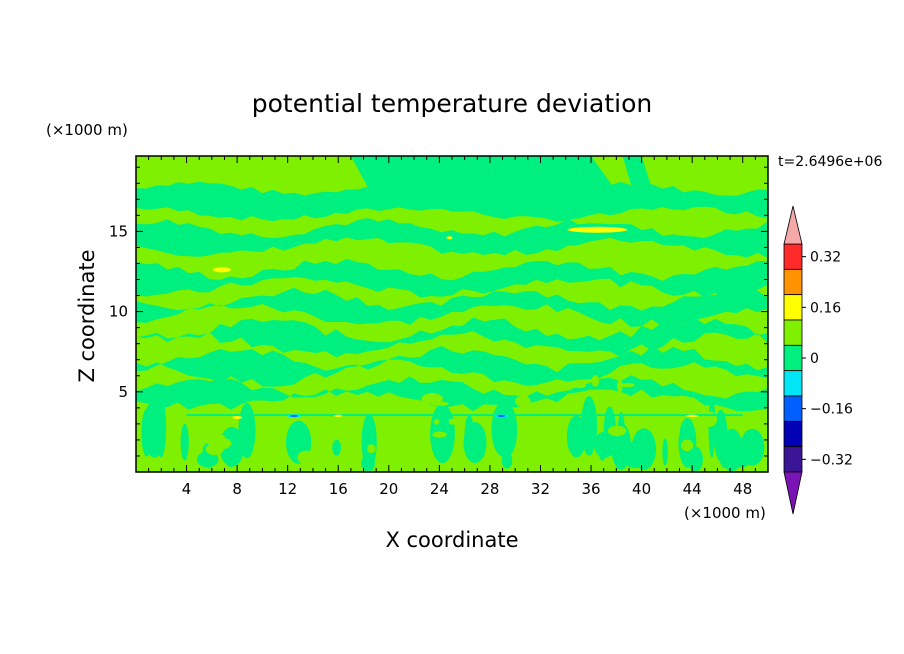 Image resolution: width=904 pixels, height=654 pixels. What do you see at coordinates (725, 513) in the screenshot?
I see `x-unit-label: (×1000 m)` at bounding box center [725, 513].